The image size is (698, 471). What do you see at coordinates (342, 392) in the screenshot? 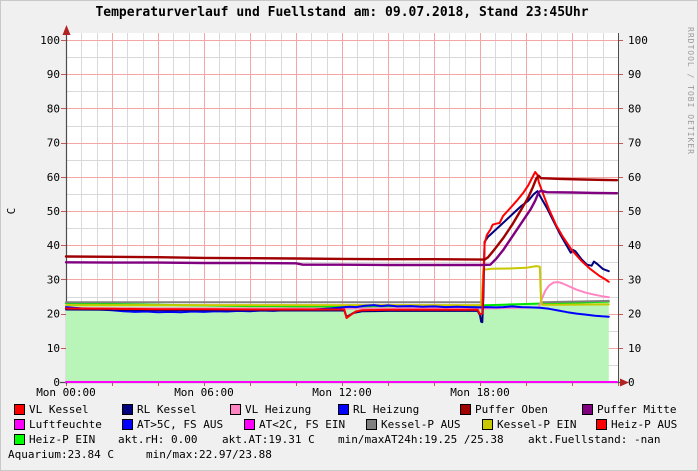
I see `x-axis-tick-label: Mon 12:00` at bounding box center [342, 392].